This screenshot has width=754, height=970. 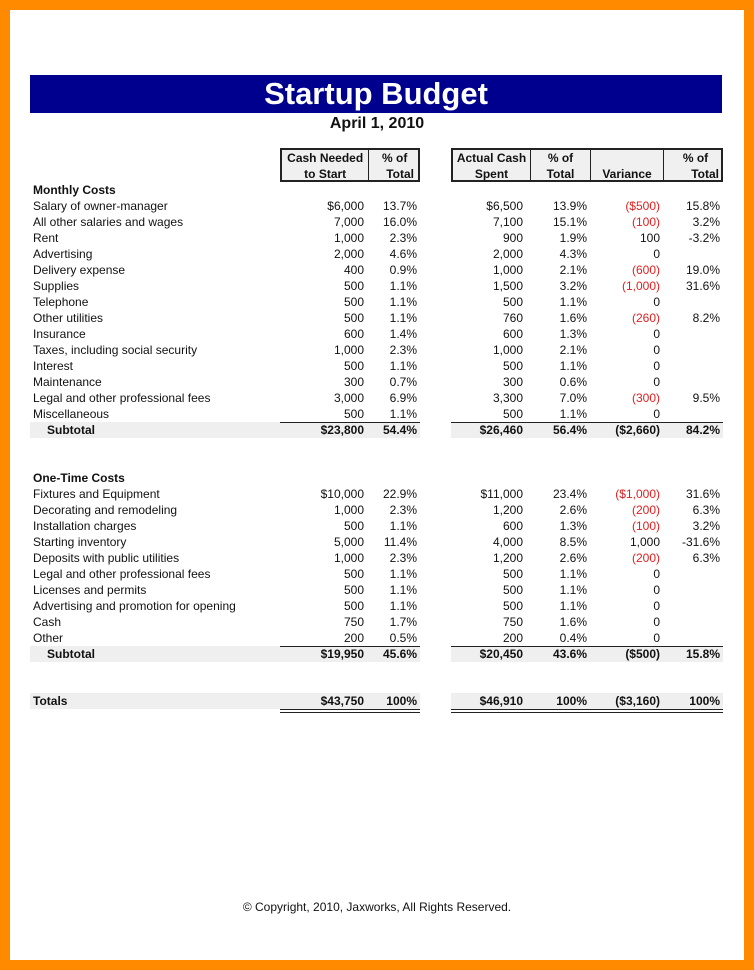 What do you see at coordinates (376, 94) in the screenshot?
I see `title-banner: Startup Budget` at bounding box center [376, 94].